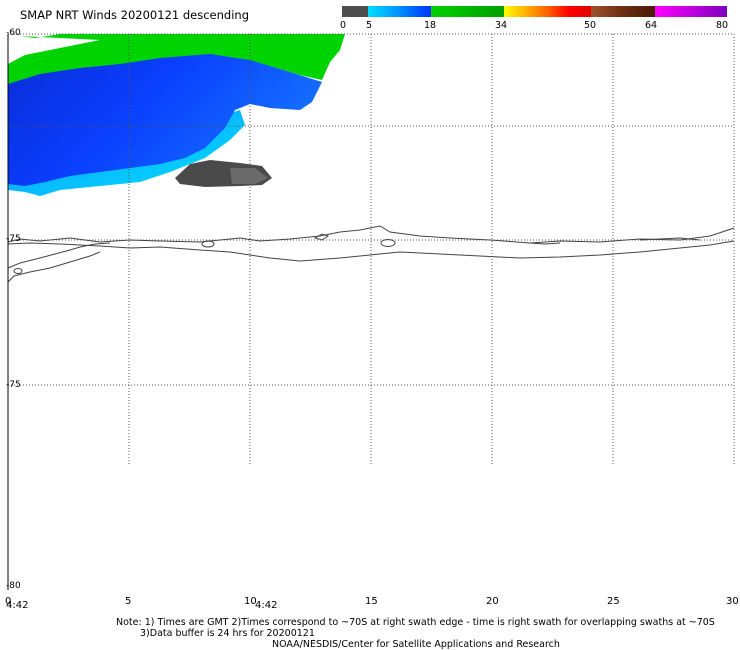 This screenshot has height=650, width=740. I want to click on x-label-10: 10, so click(250, 601).